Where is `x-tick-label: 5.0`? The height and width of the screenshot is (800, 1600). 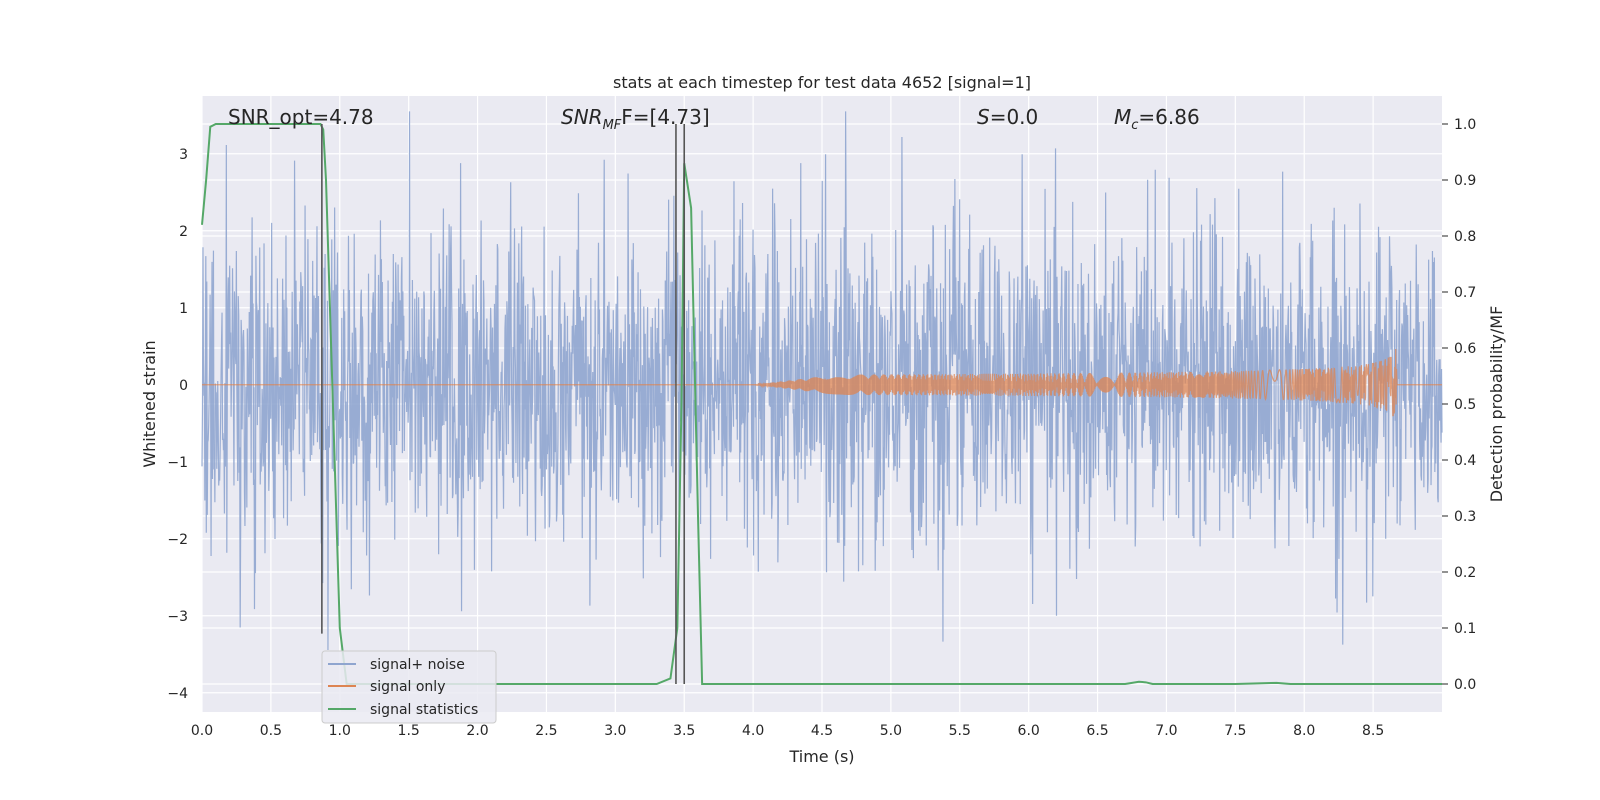
x-tick-label: 5.0 is located at coordinates (891, 731).